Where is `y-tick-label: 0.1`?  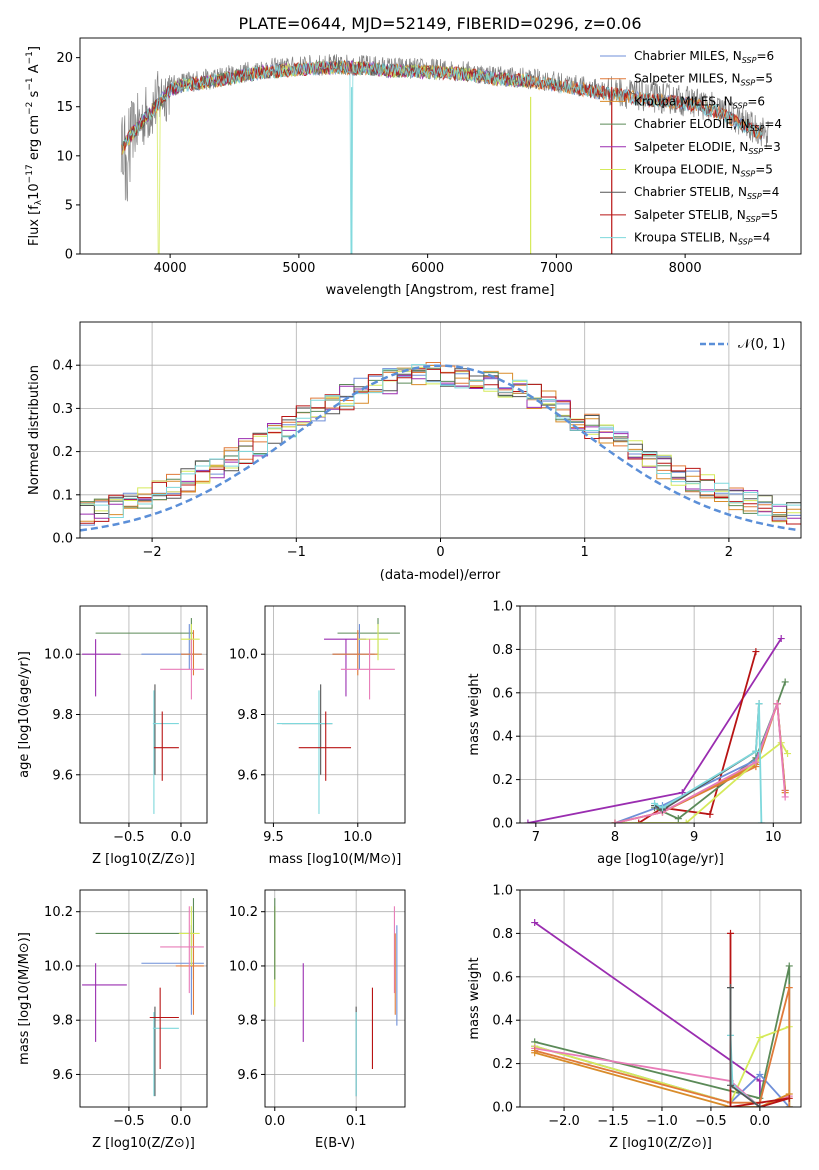 y-tick-label: 0.1 is located at coordinates (62, 495).